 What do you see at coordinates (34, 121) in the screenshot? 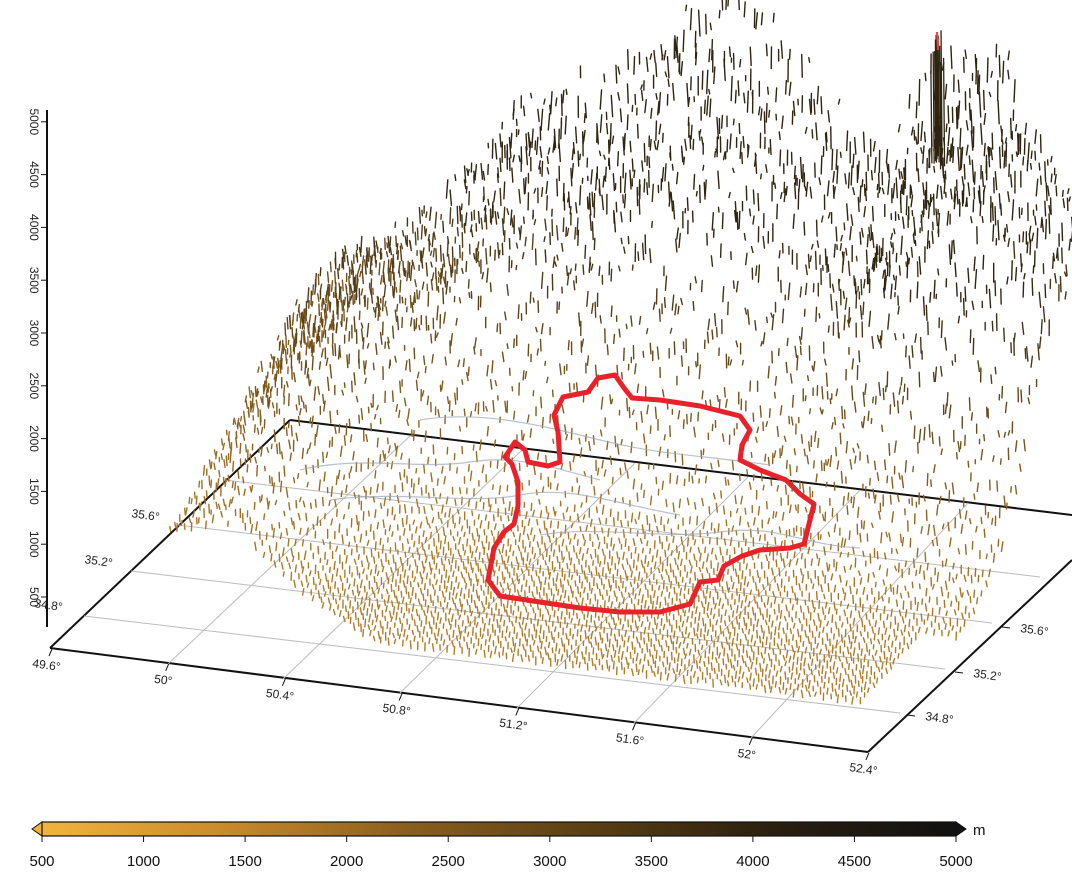
I see `z-axis-tick-label: 5000` at bounding box center [34, 121].